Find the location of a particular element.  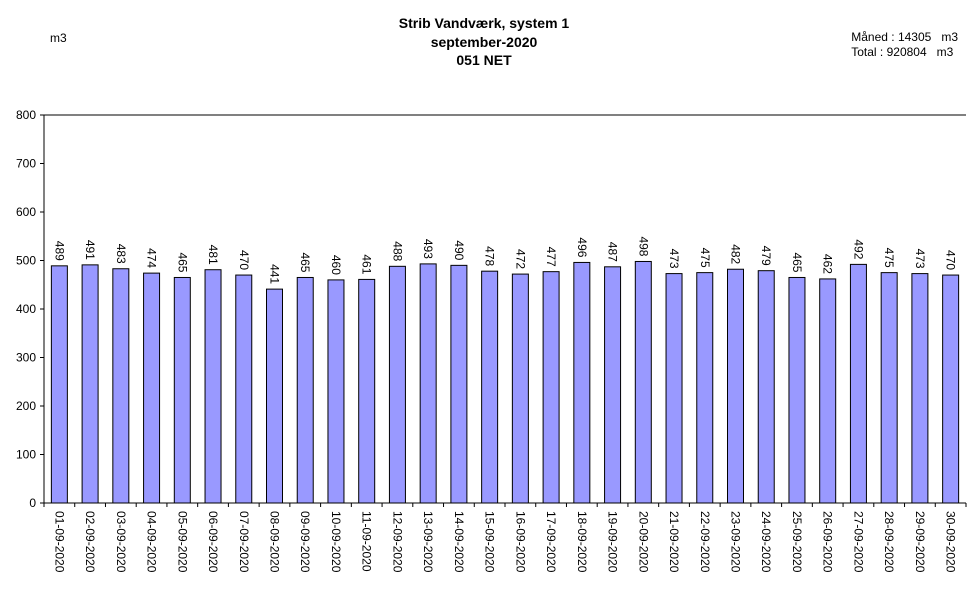

data-label: 493 is located at coordinates (428, 249).